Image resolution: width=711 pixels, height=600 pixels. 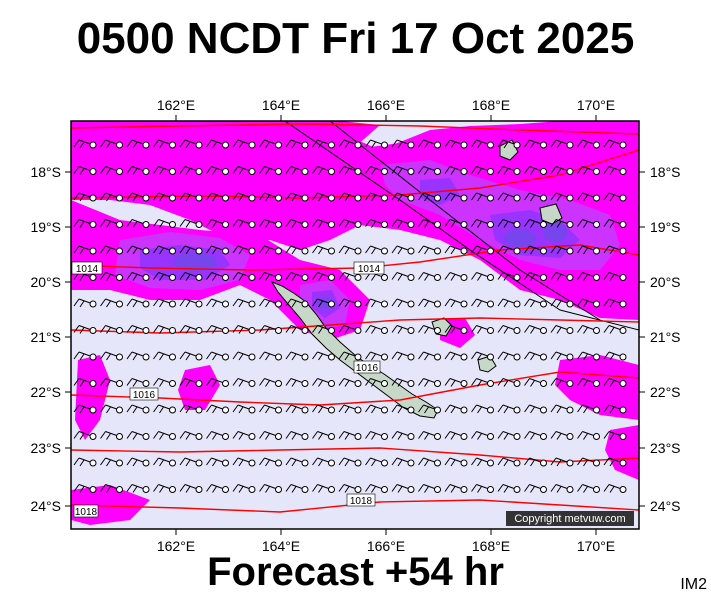 I want to click on lat-label: 23°S, so click(x=665, y=448).